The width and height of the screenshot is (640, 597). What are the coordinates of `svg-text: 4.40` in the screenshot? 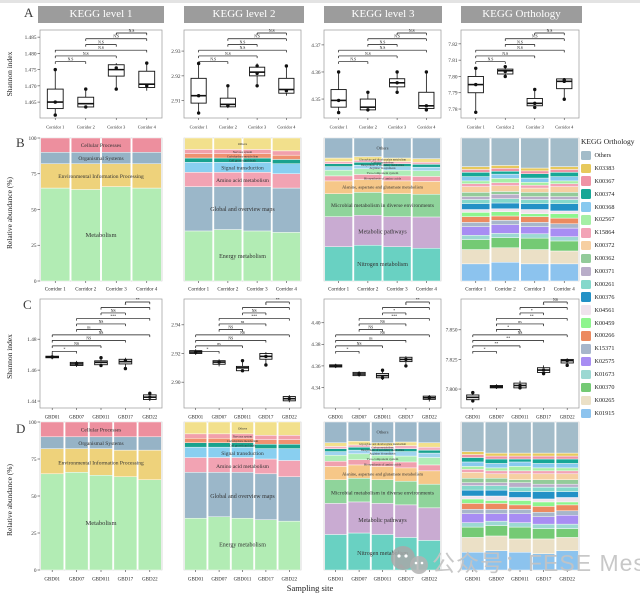 It's located at (316, 324).